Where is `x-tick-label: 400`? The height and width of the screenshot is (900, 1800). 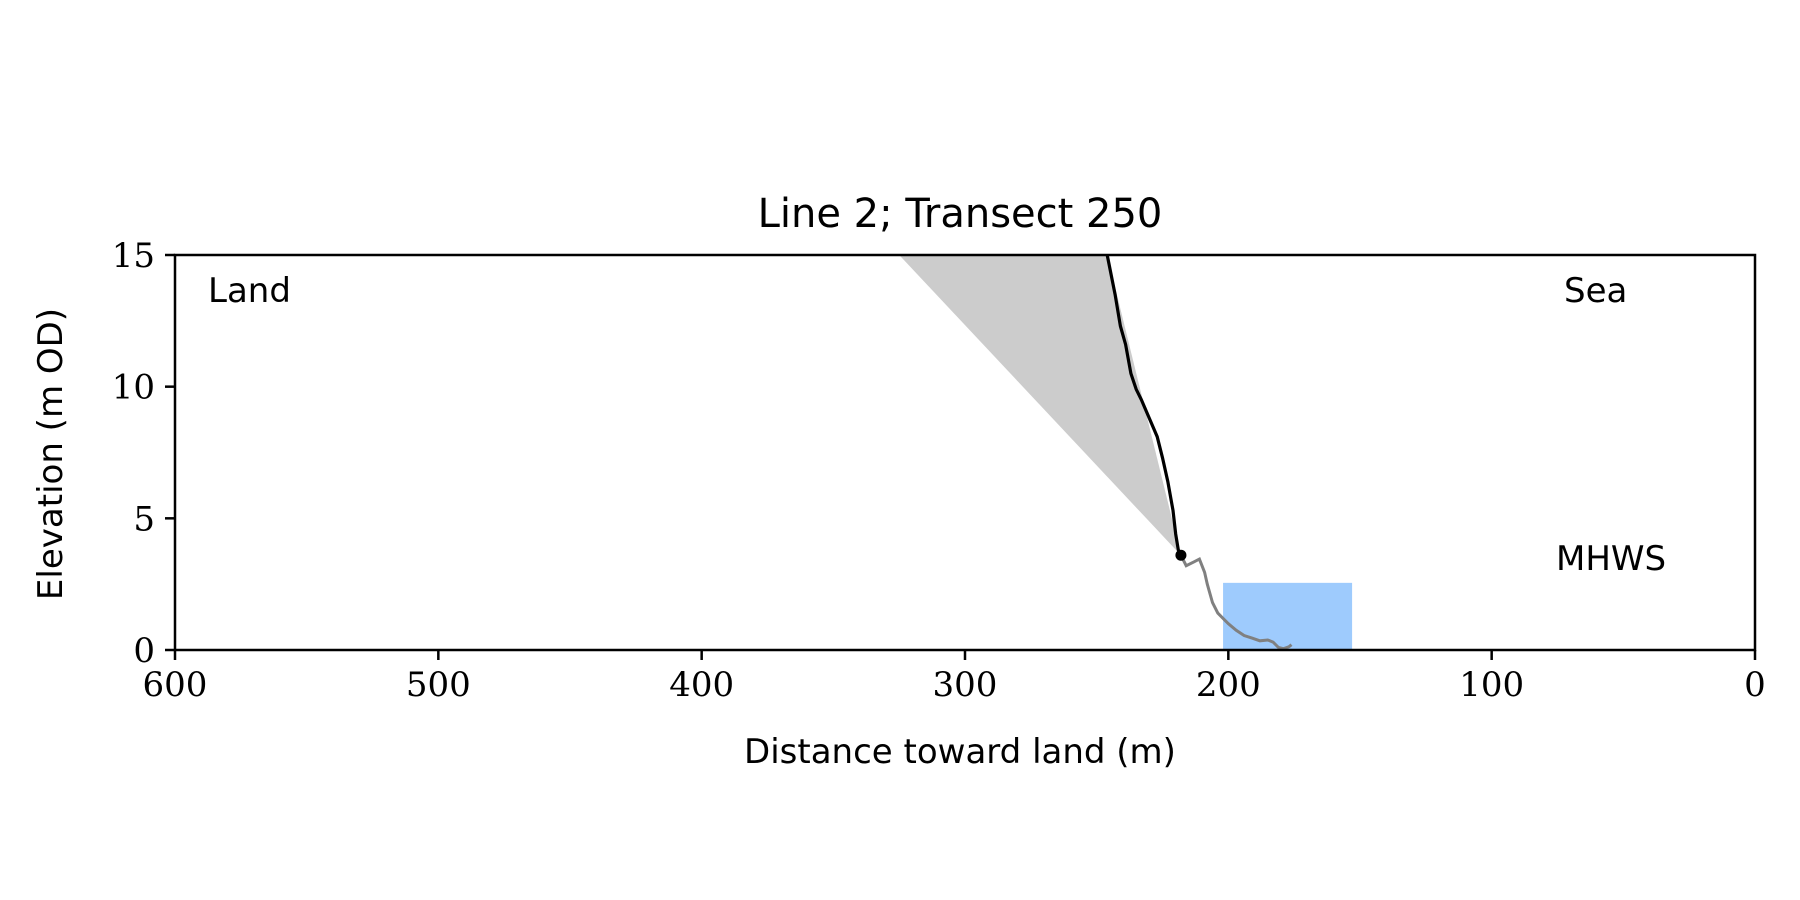
x-tick-label: 400 is located at coordinates (701, 685).